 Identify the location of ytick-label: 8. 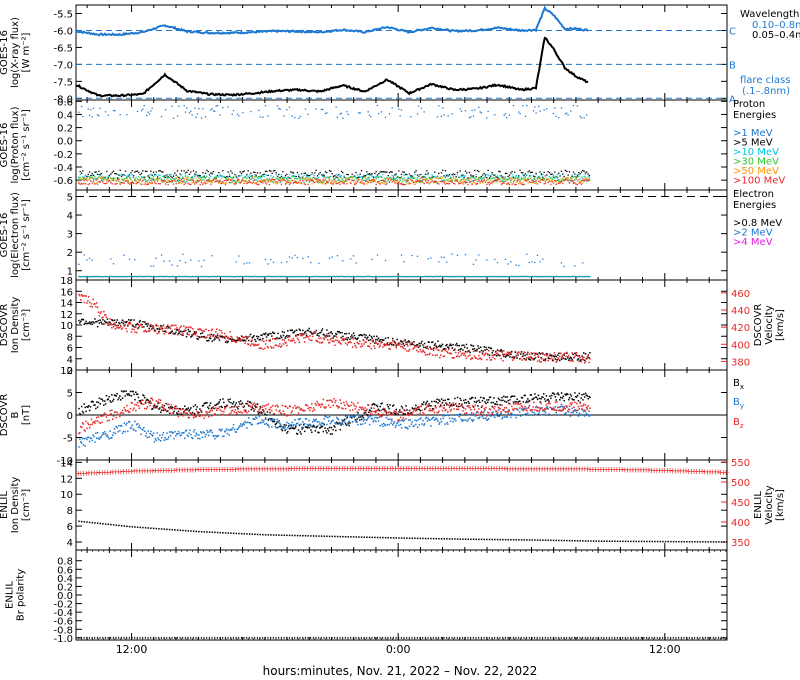
(70, 511).